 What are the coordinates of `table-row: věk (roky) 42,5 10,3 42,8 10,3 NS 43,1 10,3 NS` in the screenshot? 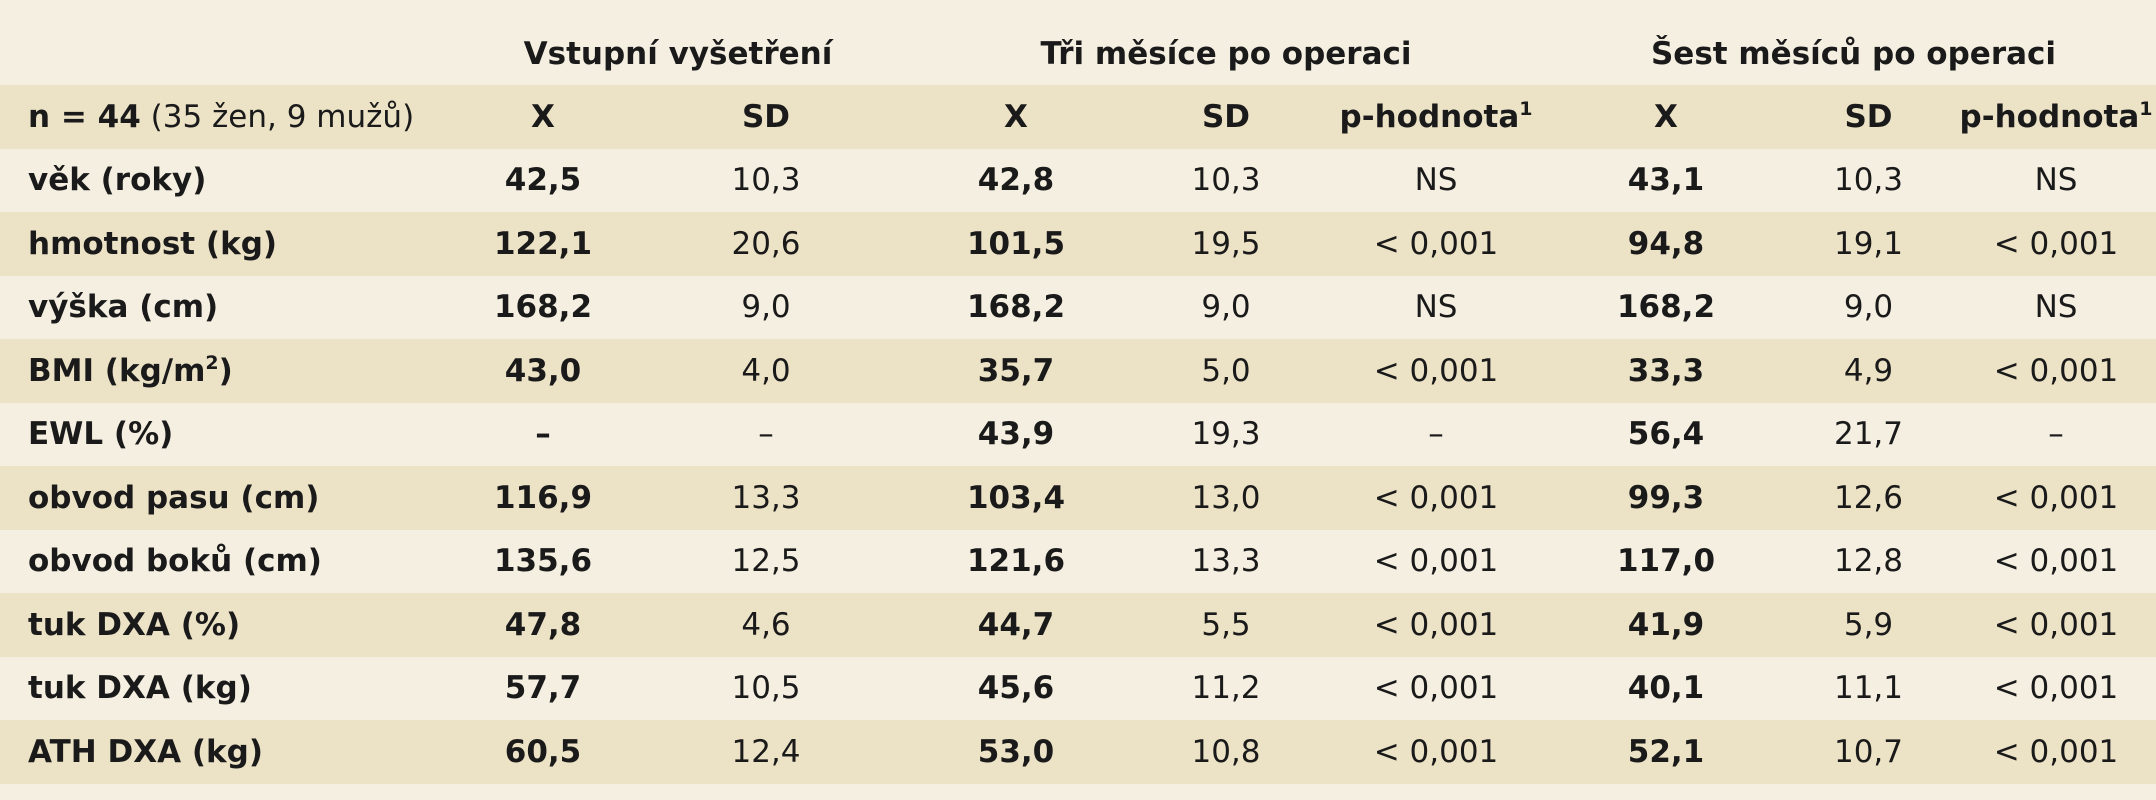 It's located at (1078, 181).